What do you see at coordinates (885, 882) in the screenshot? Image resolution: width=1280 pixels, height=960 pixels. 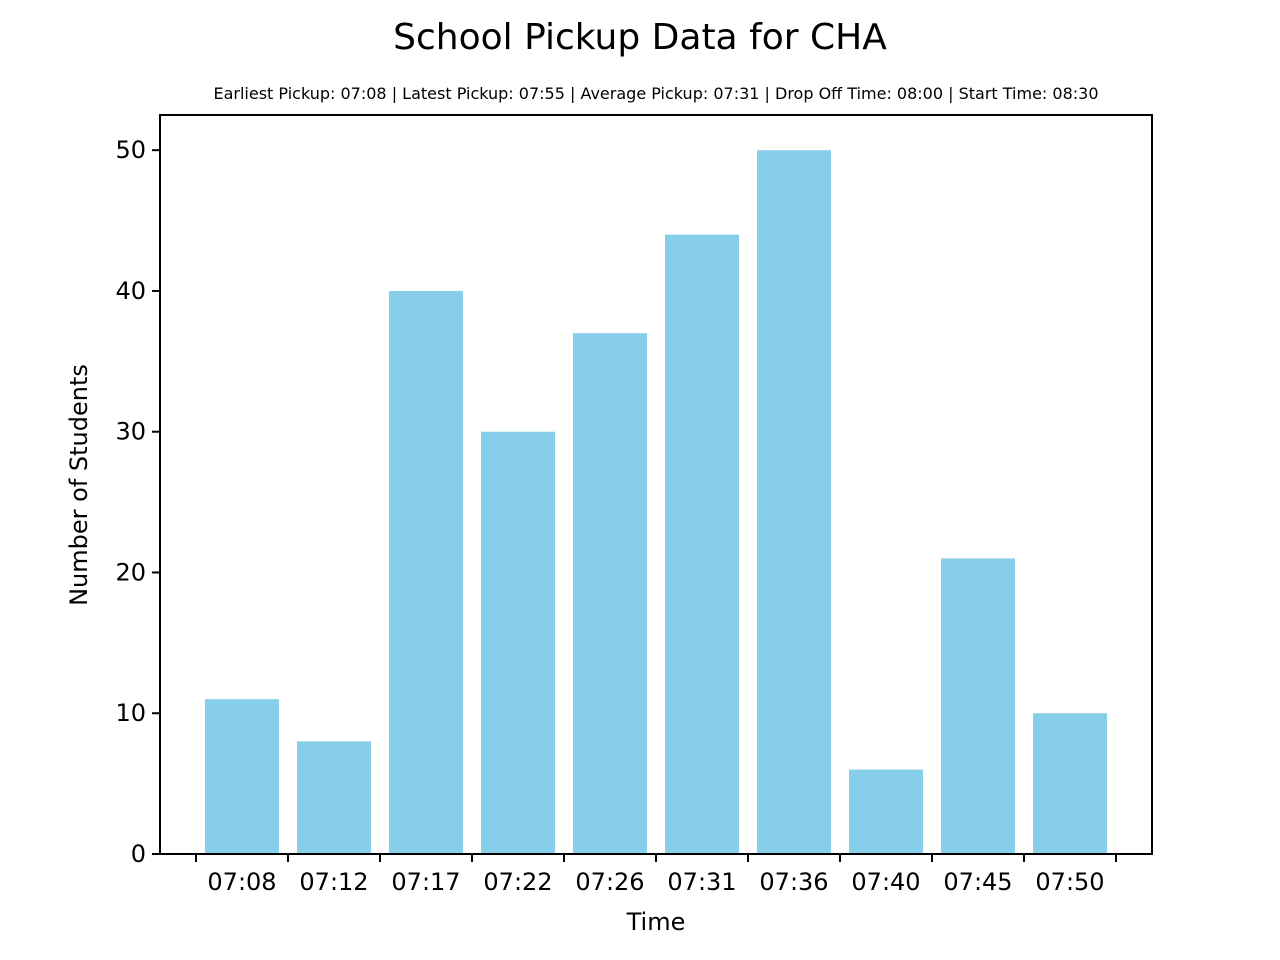 I see `x-tick-label: 07:40` at bounding box center [885, 882].